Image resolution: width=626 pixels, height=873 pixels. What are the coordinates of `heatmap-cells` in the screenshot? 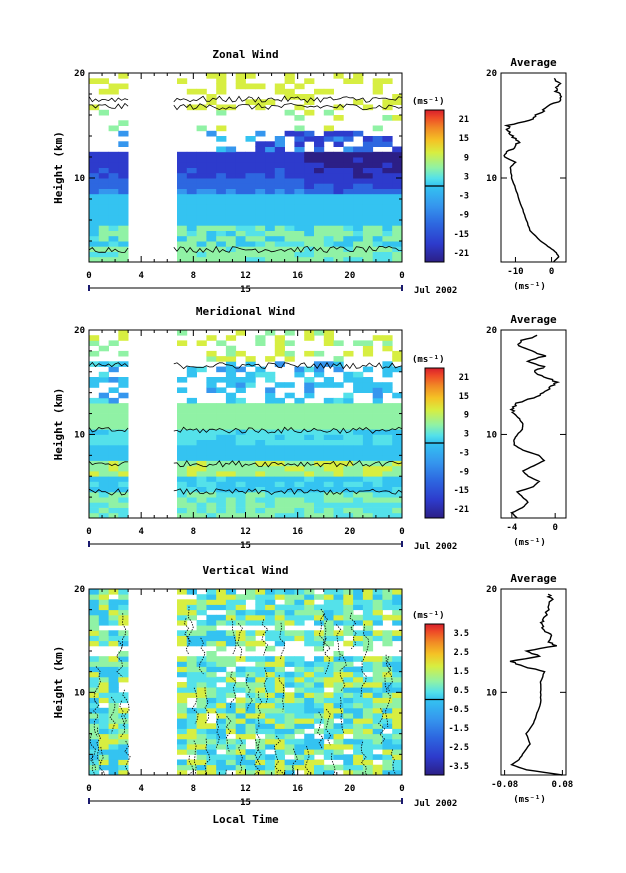 It's located at (246, 424).